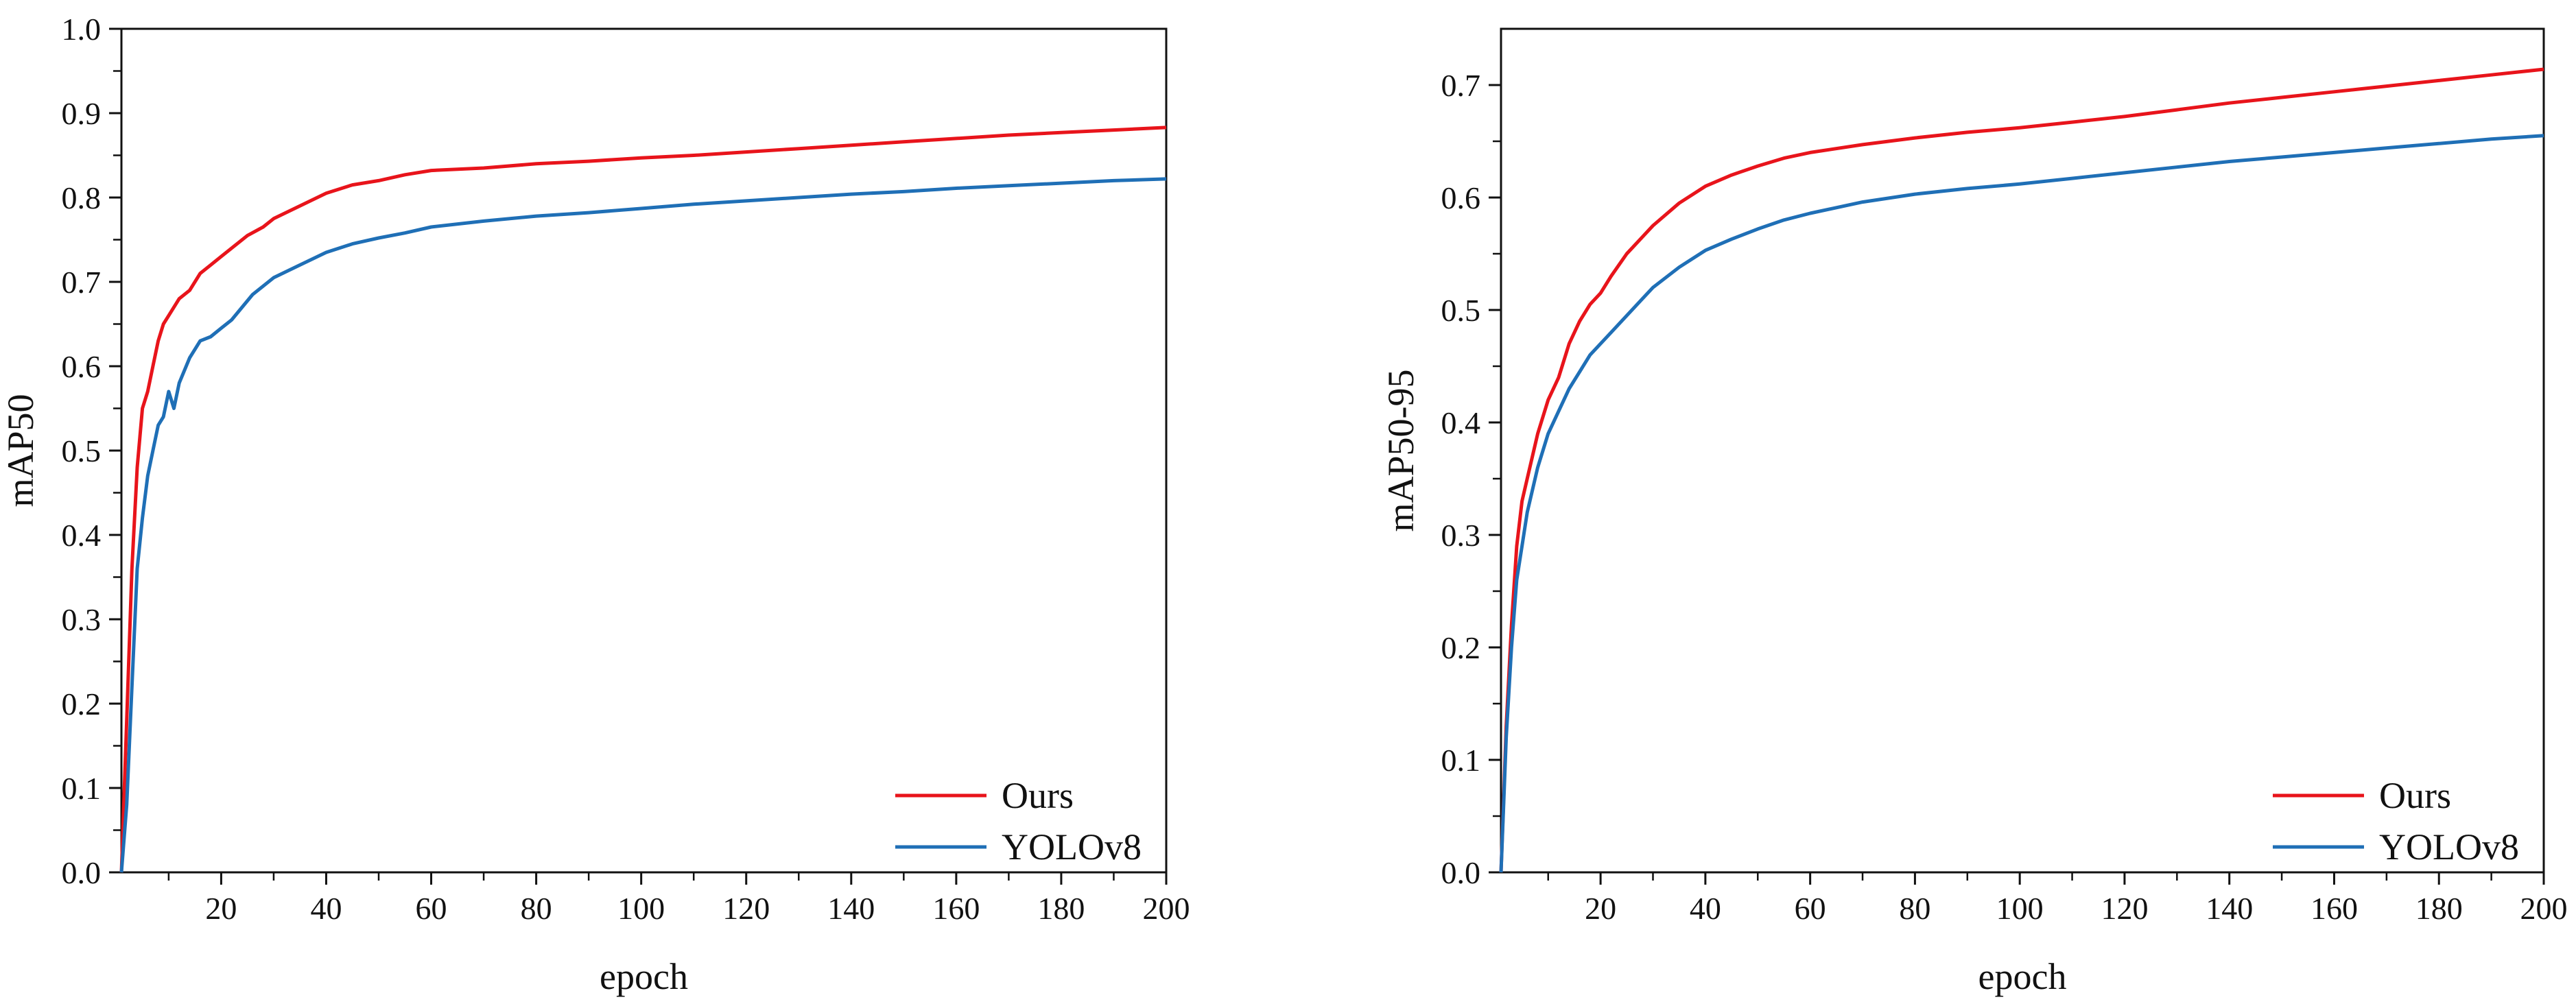 The height and width of the screenshot is (1004, 2576). Describe the element at coordinates (82, 450) in the screenshot. I see `map50-y-tick-label: 0.5` at that location.